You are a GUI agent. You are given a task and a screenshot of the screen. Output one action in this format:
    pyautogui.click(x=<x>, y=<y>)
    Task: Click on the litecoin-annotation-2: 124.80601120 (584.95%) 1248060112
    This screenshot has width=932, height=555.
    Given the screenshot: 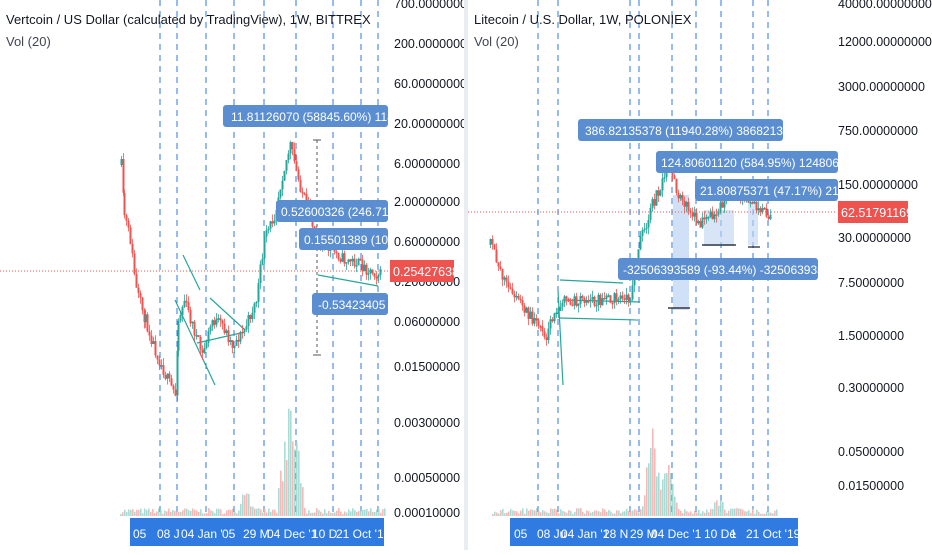 What is the action you would take?
    pyautogui.click(x=760, y=162)
    